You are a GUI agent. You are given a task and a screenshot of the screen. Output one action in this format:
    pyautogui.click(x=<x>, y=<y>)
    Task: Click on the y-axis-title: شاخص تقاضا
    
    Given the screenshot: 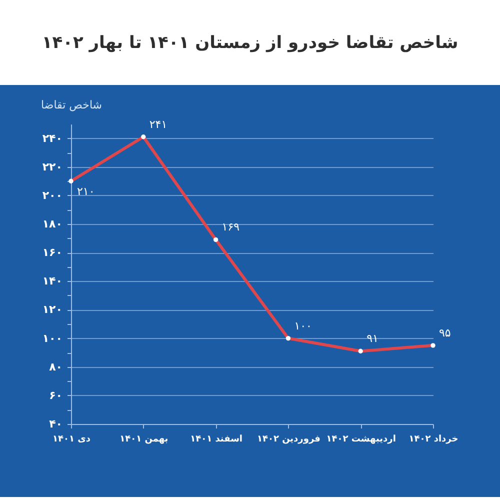 What is the action you would take?
    pyautogui.click(x=71, y=105)
    